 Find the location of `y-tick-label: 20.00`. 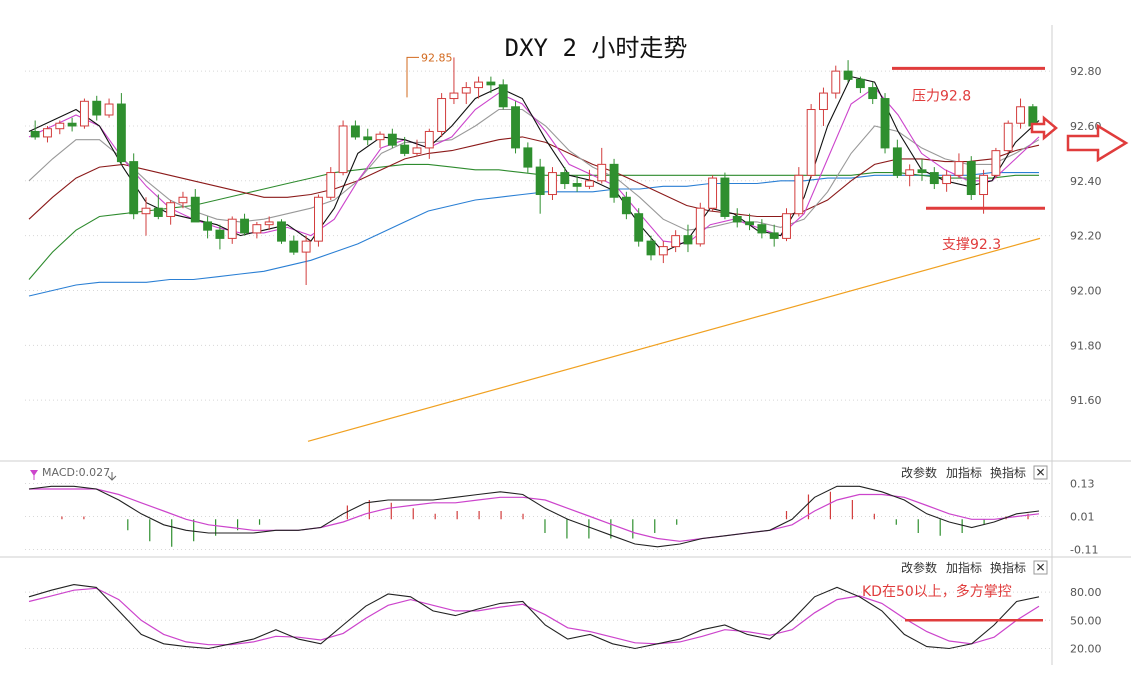

y-tick-label: 20.00 is located at coordinates (1086, 648).